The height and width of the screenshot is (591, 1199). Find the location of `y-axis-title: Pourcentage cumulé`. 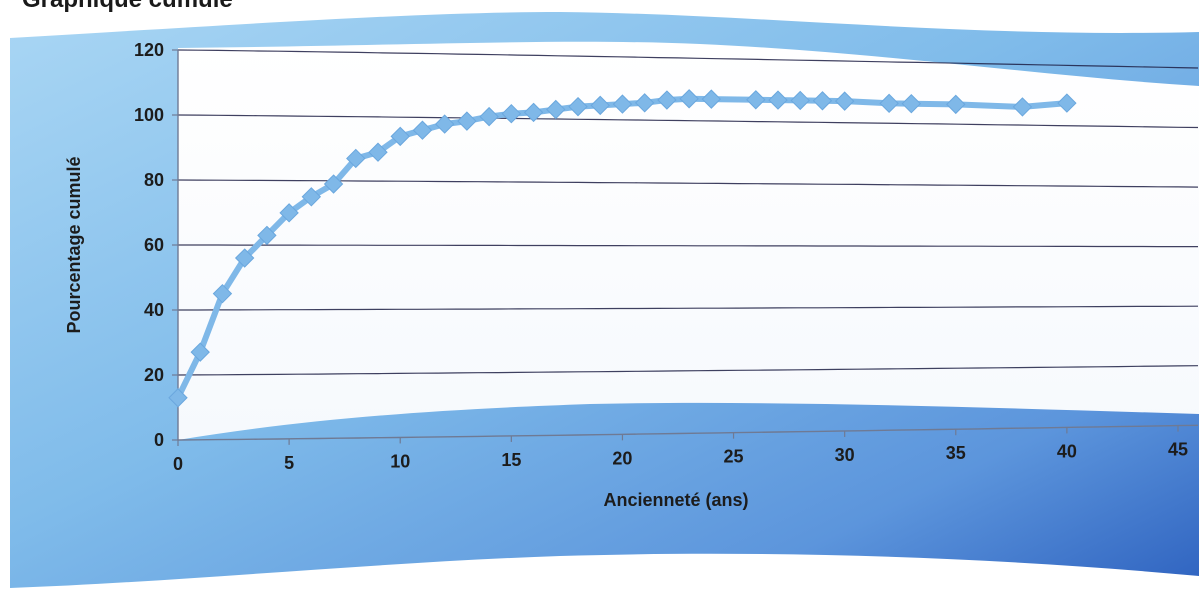

y-axis-title: Pourcentage cumulé is located at coordinates (74, 244).